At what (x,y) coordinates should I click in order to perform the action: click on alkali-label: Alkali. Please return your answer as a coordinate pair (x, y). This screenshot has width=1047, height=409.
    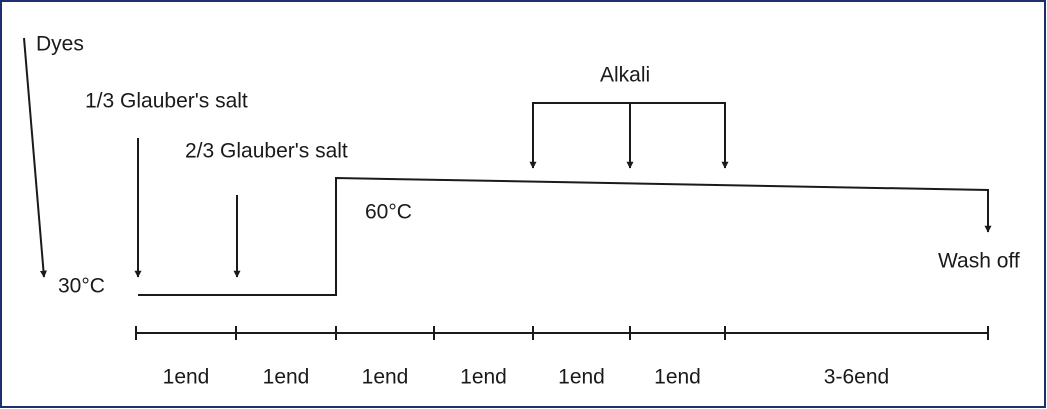
    Looking at the image, I should click on (625, 75).